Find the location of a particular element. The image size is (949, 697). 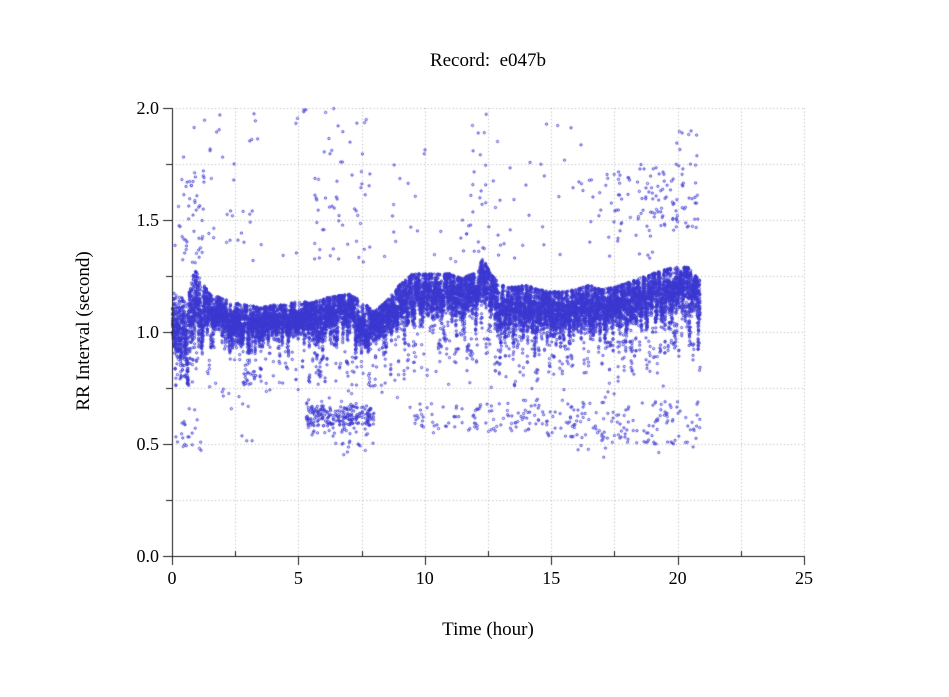

y-tick-label: 1.5 is located at coordinates (148, 220).